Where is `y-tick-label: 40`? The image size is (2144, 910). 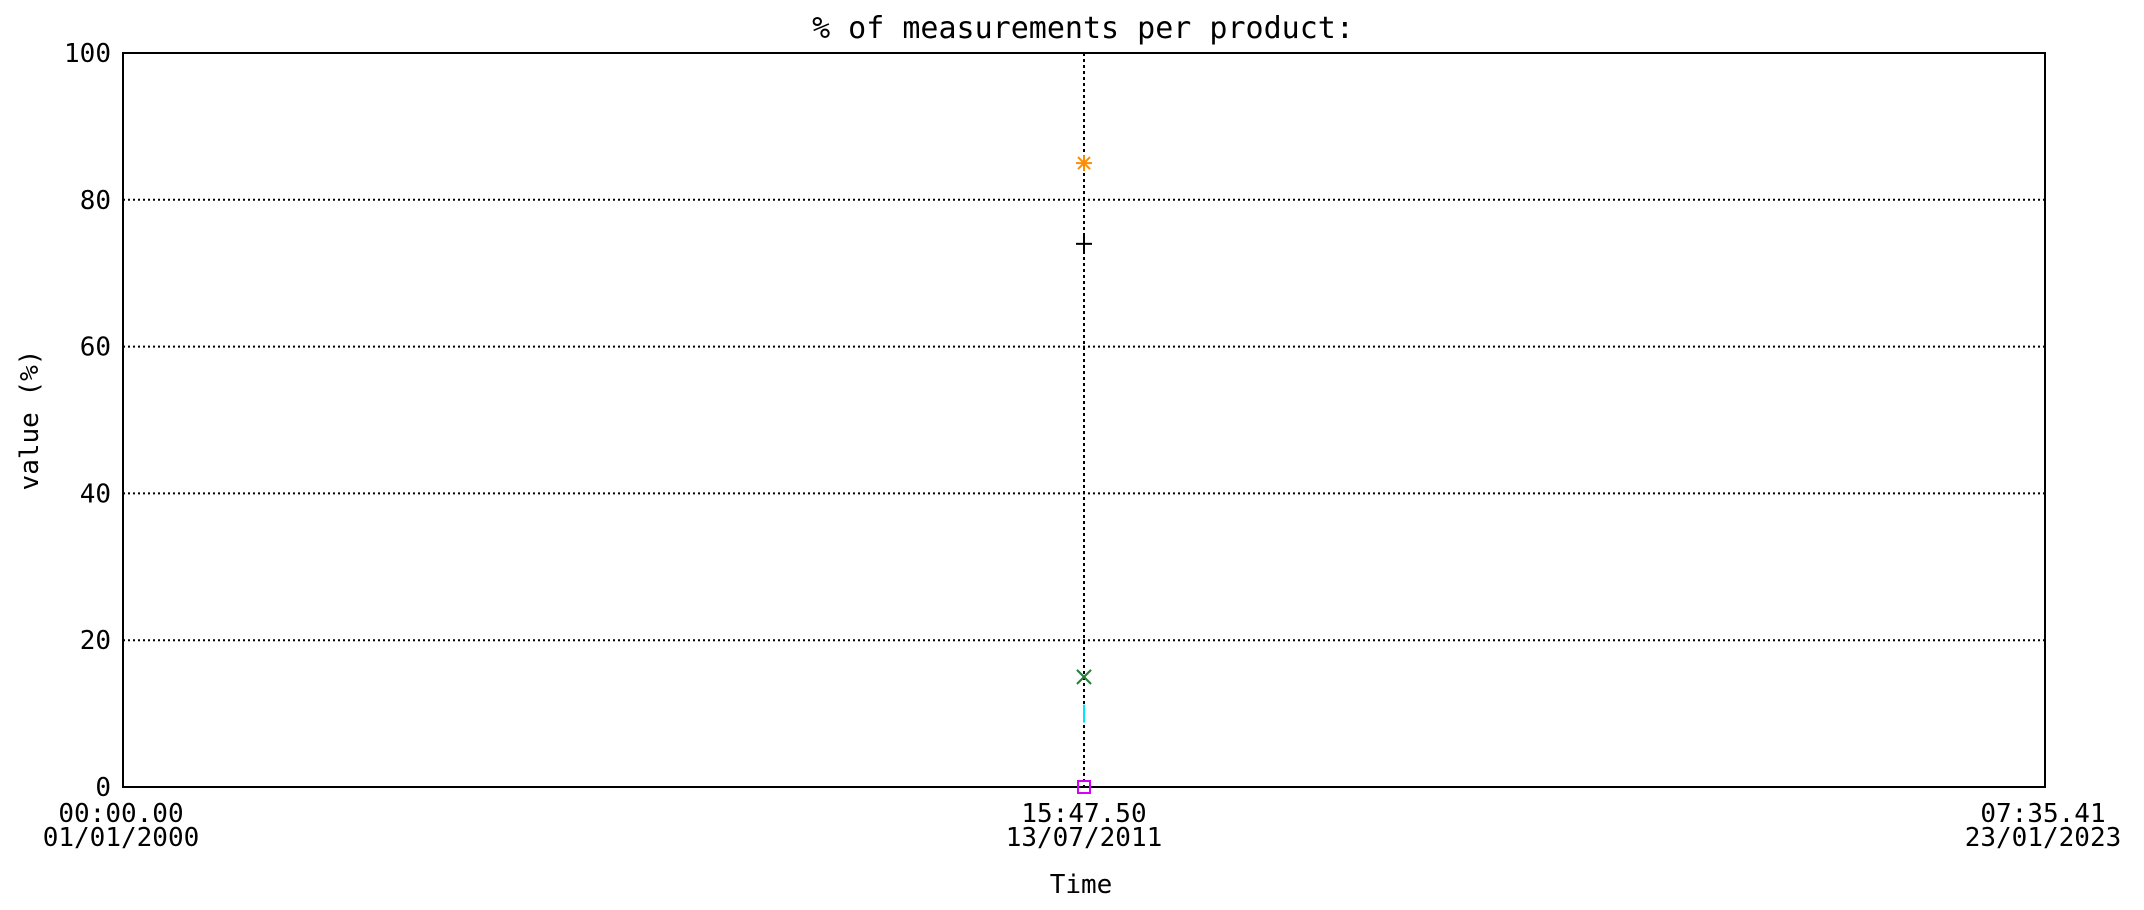 y-tick-label: 40 is located at coordinates (95, 494).